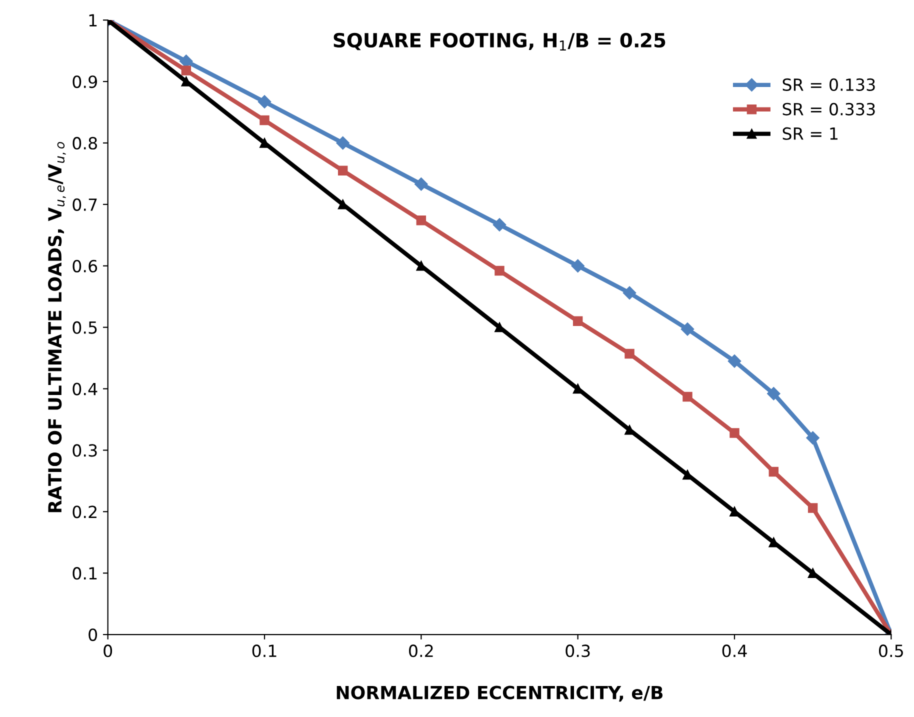  Describe the element at coordinates (84, 81) in the screenshot. I see `y-tick-label: 0.9` at that location.